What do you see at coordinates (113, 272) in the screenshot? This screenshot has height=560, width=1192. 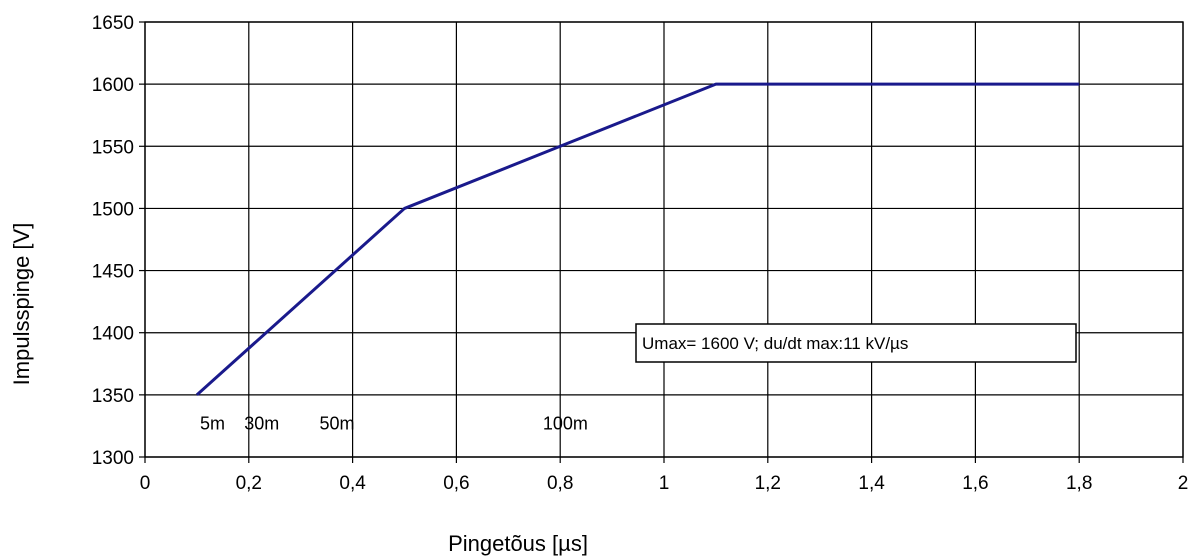 I see `y-tick-label: 1450` at bounding box center [113, 272].